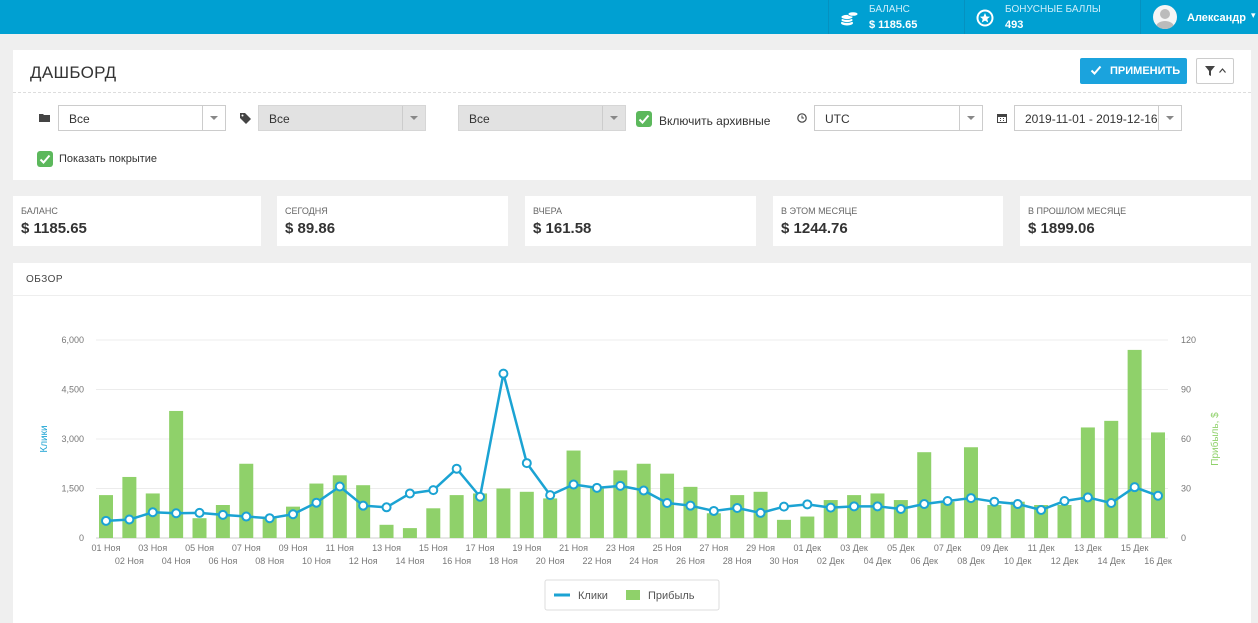 The width and height of the screenshot is (1258, 623). Describe the element at coordinates (386, 548) in the screenshot. I see `x-tick-label: 13 Ноя` at that location.